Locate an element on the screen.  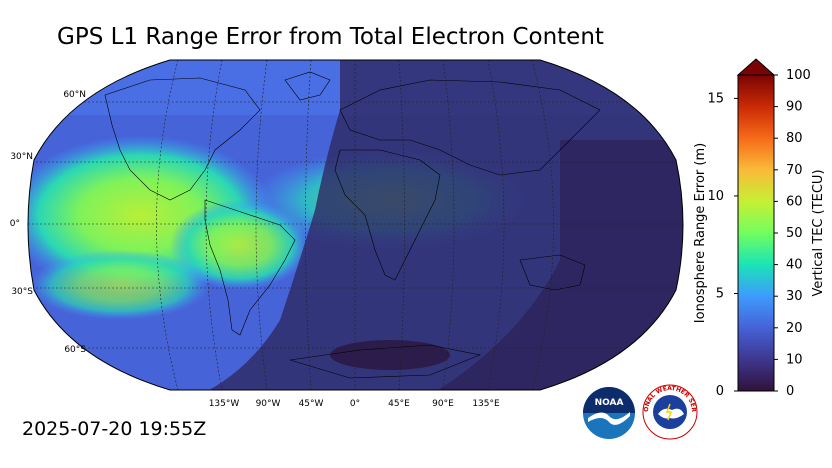
svg-text: NOAA is located at coordinates (609, 403).